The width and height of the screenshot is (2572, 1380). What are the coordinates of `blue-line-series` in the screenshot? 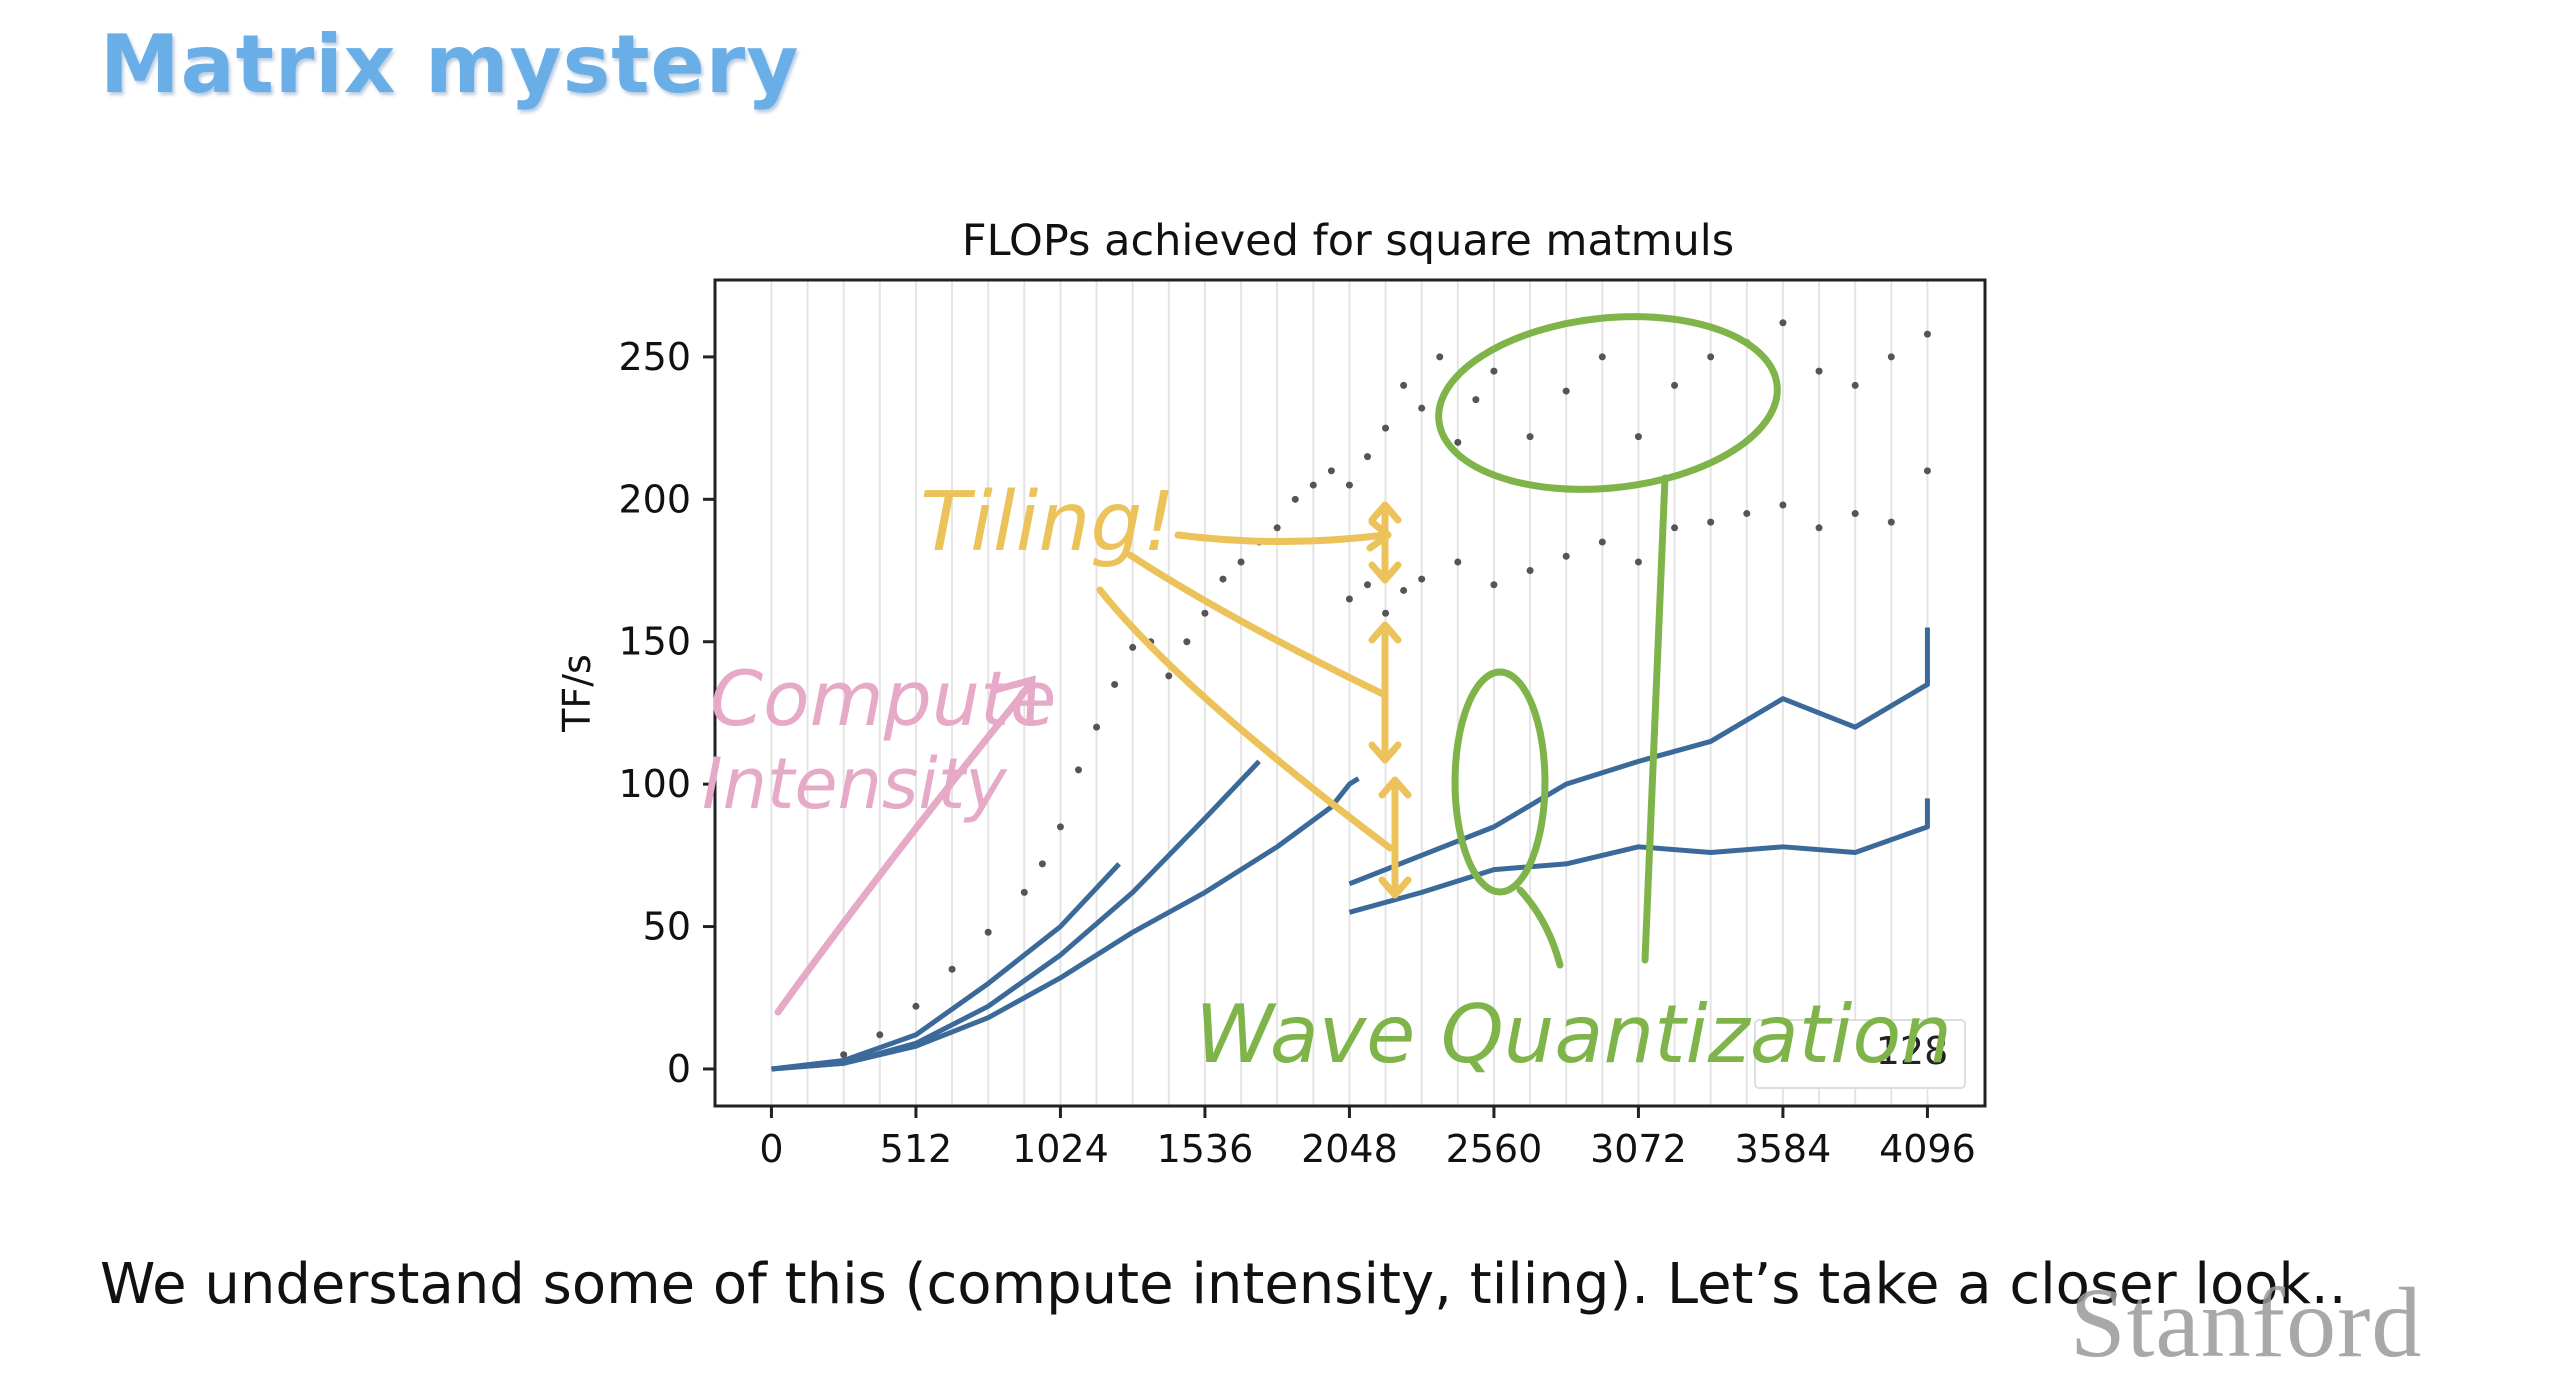 It's located at (1350, 849).